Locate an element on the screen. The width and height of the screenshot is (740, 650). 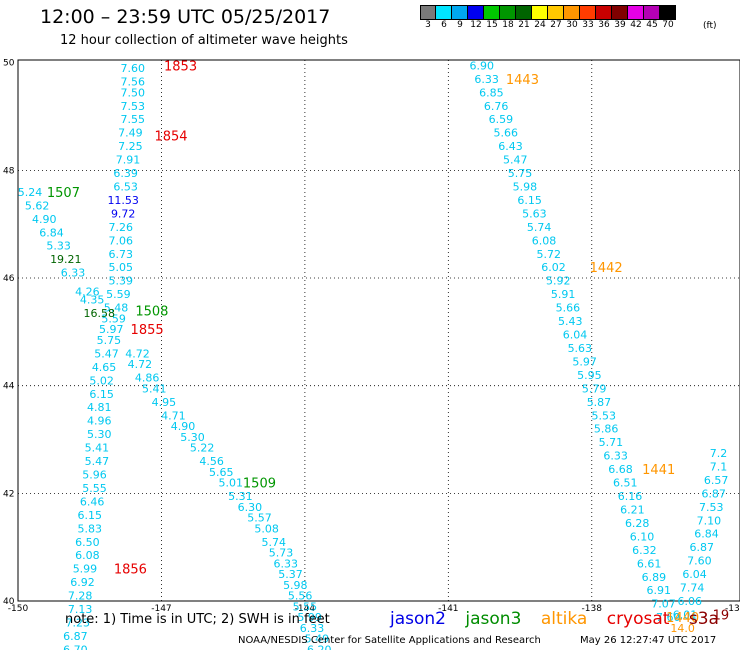
color-scale-label: 15 is located at coordinates (492, 25).